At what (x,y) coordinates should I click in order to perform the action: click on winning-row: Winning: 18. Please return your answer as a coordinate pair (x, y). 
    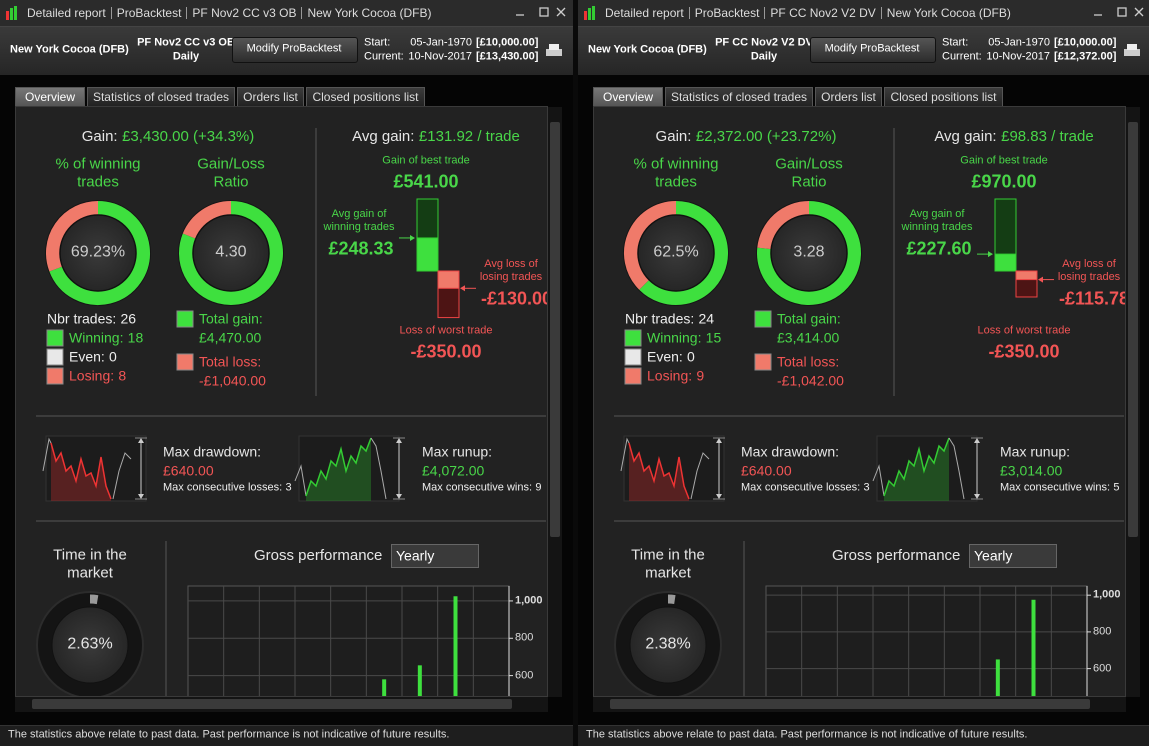
    Looking at the image, I should click on (106, 338).